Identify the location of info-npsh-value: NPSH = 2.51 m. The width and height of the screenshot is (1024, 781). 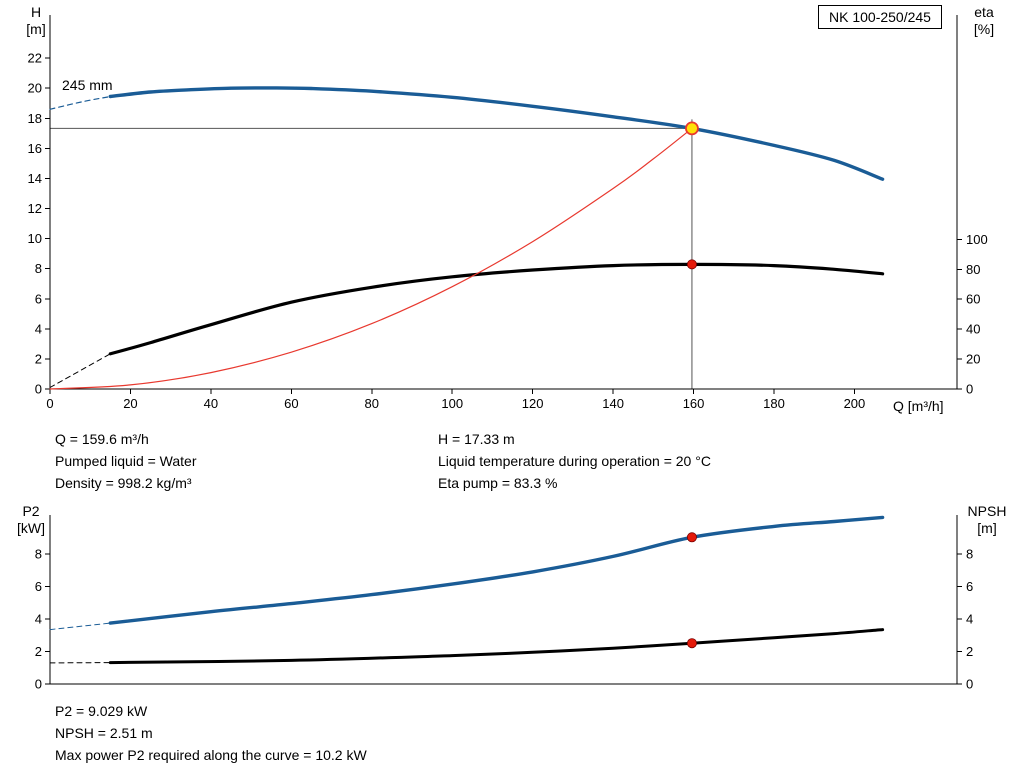
(104, 733).